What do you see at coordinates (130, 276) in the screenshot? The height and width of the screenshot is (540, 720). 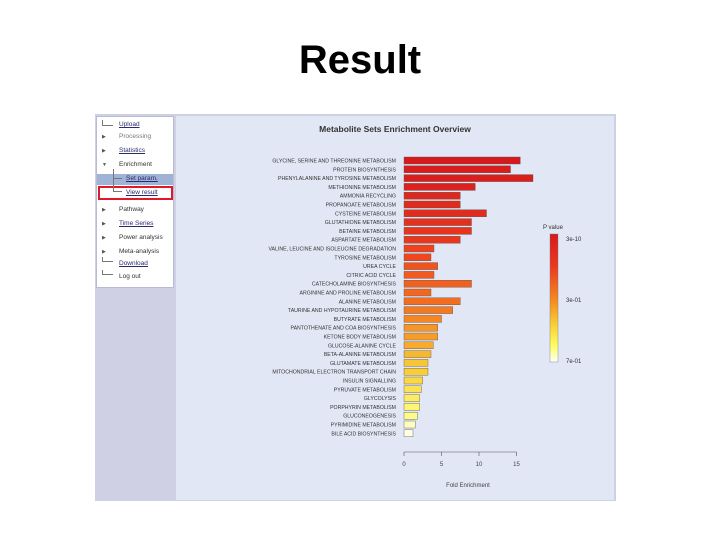 I see `nav-item-log-out-label: Log out` at bounding box center [130, 276].